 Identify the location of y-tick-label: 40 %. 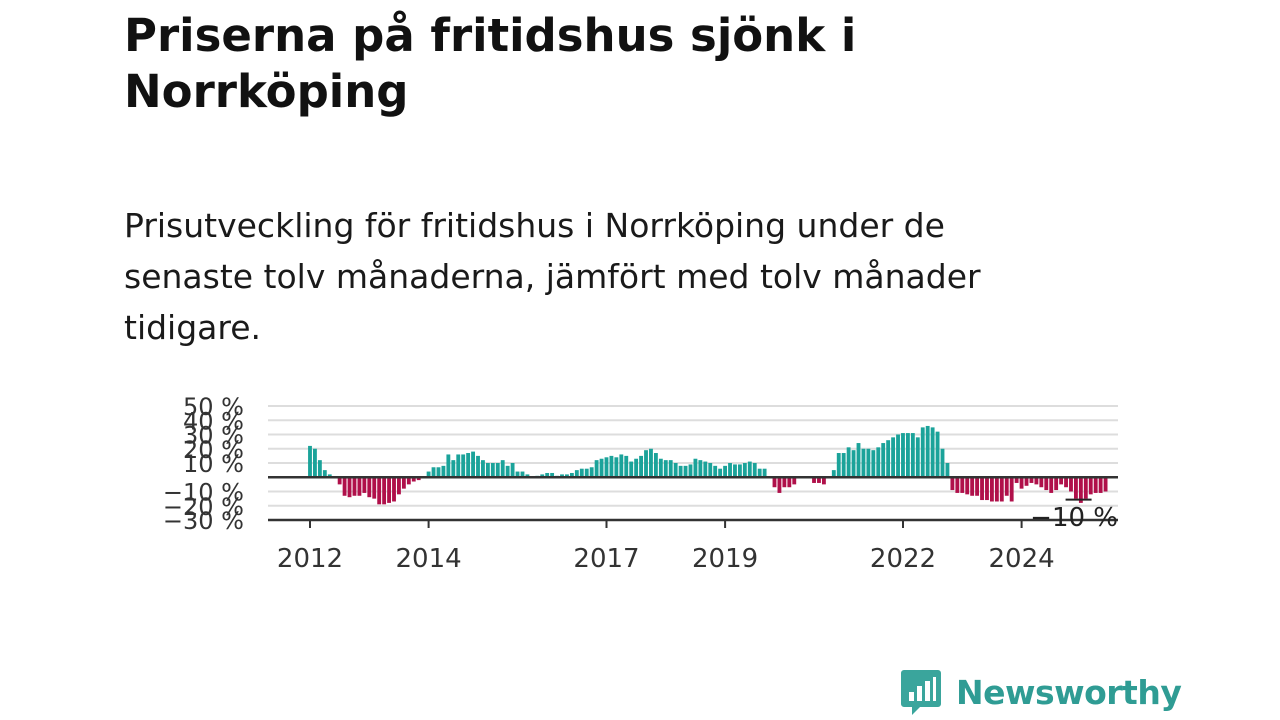
(213, 421).